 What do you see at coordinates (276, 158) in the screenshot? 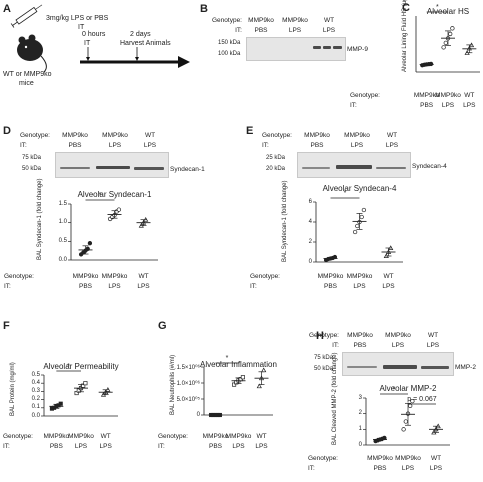
I see `panel-e-marker-25: 25 kDa` at bounding box center [276, 158].